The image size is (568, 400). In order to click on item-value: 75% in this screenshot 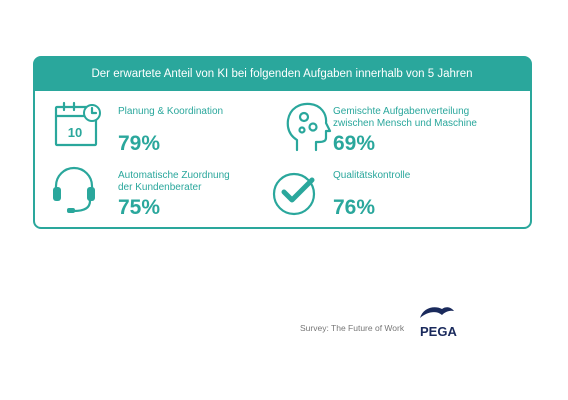, I will do `click(139, 207)`.